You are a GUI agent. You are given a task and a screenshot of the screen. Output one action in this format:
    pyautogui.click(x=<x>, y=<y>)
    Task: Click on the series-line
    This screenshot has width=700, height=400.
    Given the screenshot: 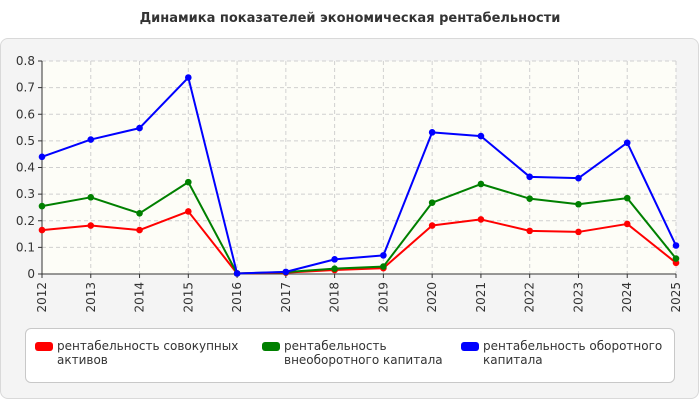 What is the action you would take?
    pyautogui.click(x=359, y=242)
    